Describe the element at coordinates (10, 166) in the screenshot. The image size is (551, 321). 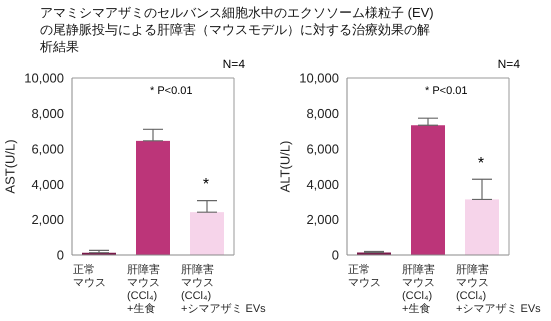
I see `y-axis-title: AST(U/L)` at that location.